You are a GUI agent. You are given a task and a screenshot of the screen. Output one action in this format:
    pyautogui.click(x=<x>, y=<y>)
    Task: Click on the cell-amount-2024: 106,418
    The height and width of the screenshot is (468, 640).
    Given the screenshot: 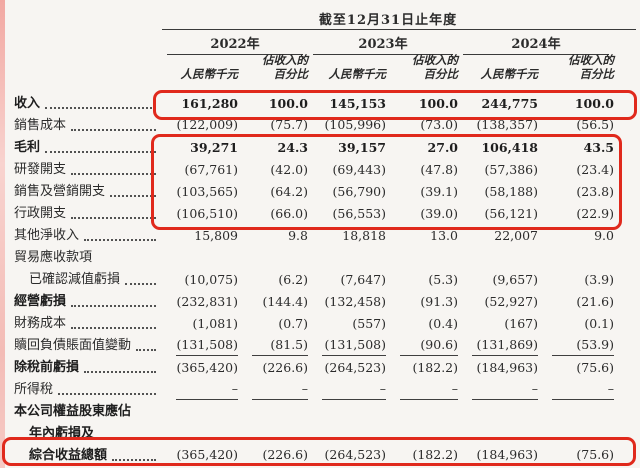 What is the action you would take?
    pyautogui.click(x=509, y=147)
    